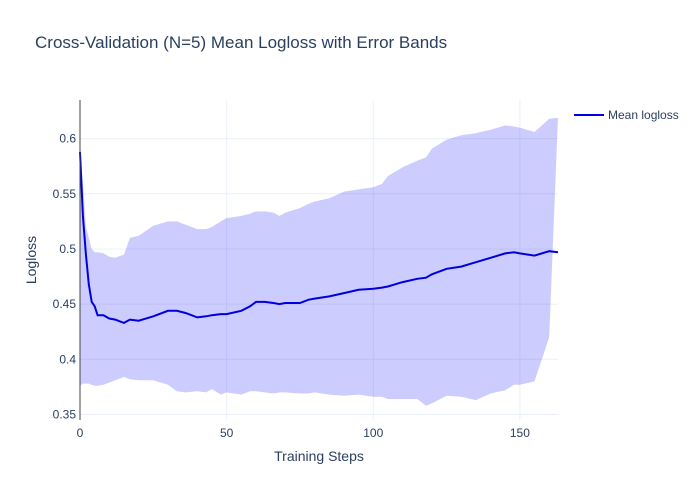 This screenshot has width=700, height=500. What do you see at coordinates (65, 304) in the screenshot?
I see `y-tick-label: 0.45` at bounding box center [65, 304].